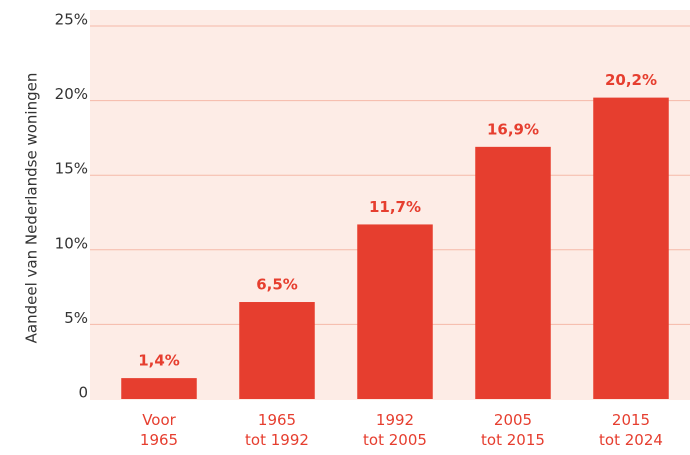  What do you see at coordinates (395, 430) in the screenshot?
I see `x-tick-label: 1992 tot 2005` at bounding box center [395, 430].